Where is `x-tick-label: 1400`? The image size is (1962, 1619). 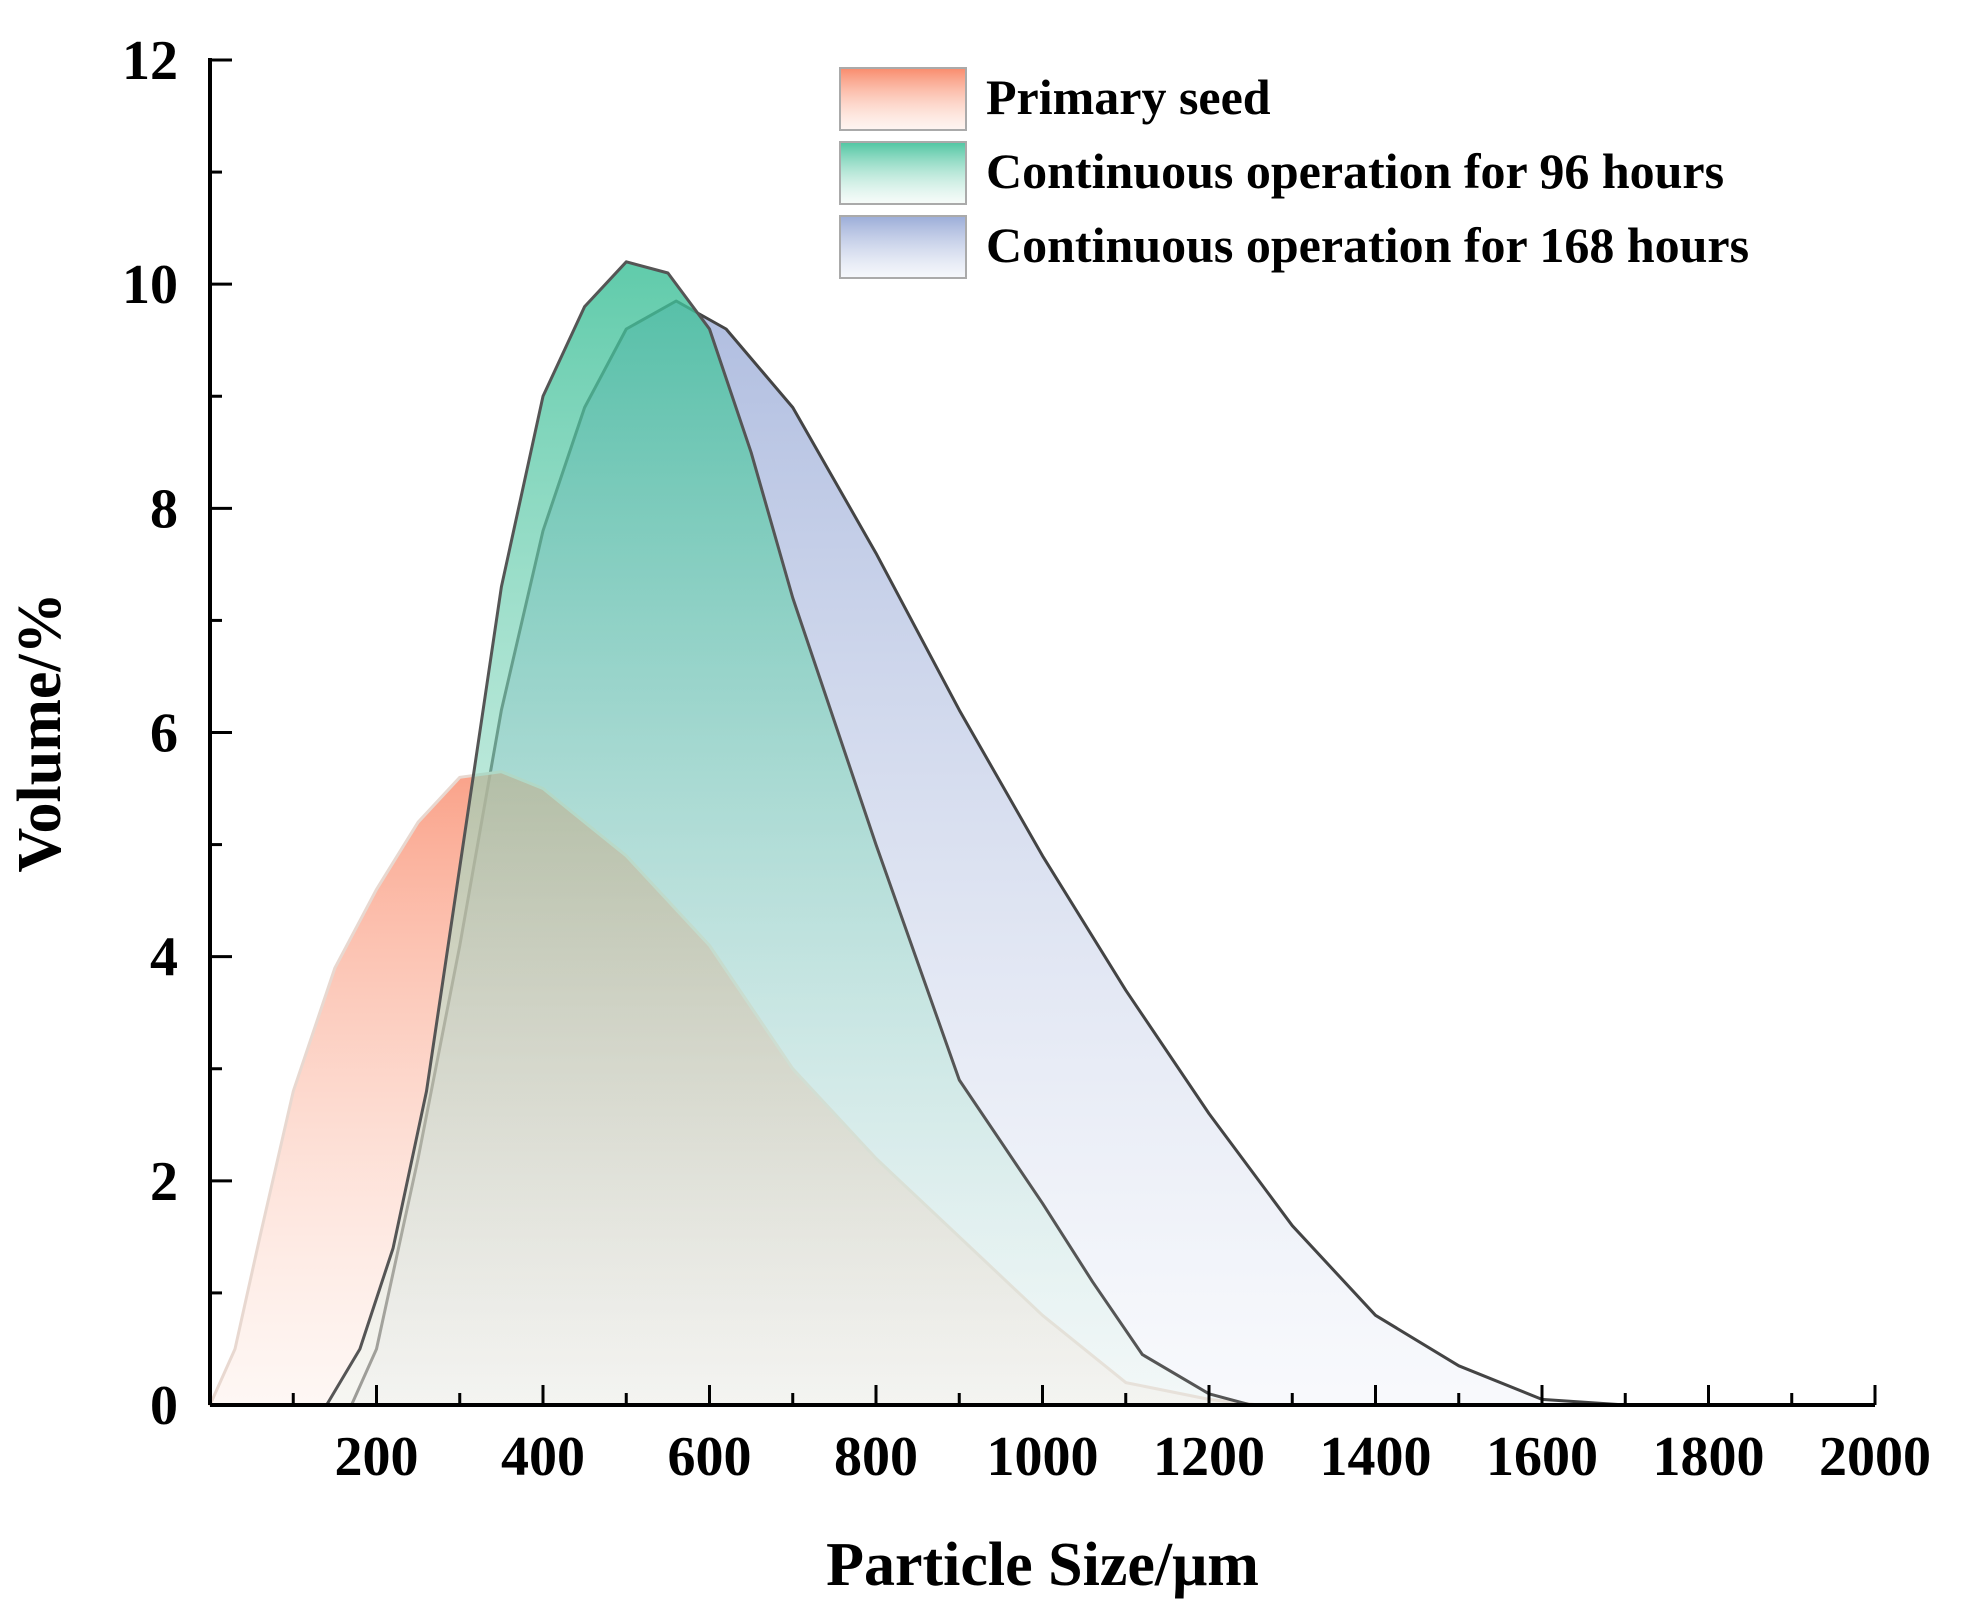 x-tick-label: 1400 is located at coordinates (1376, 1457).